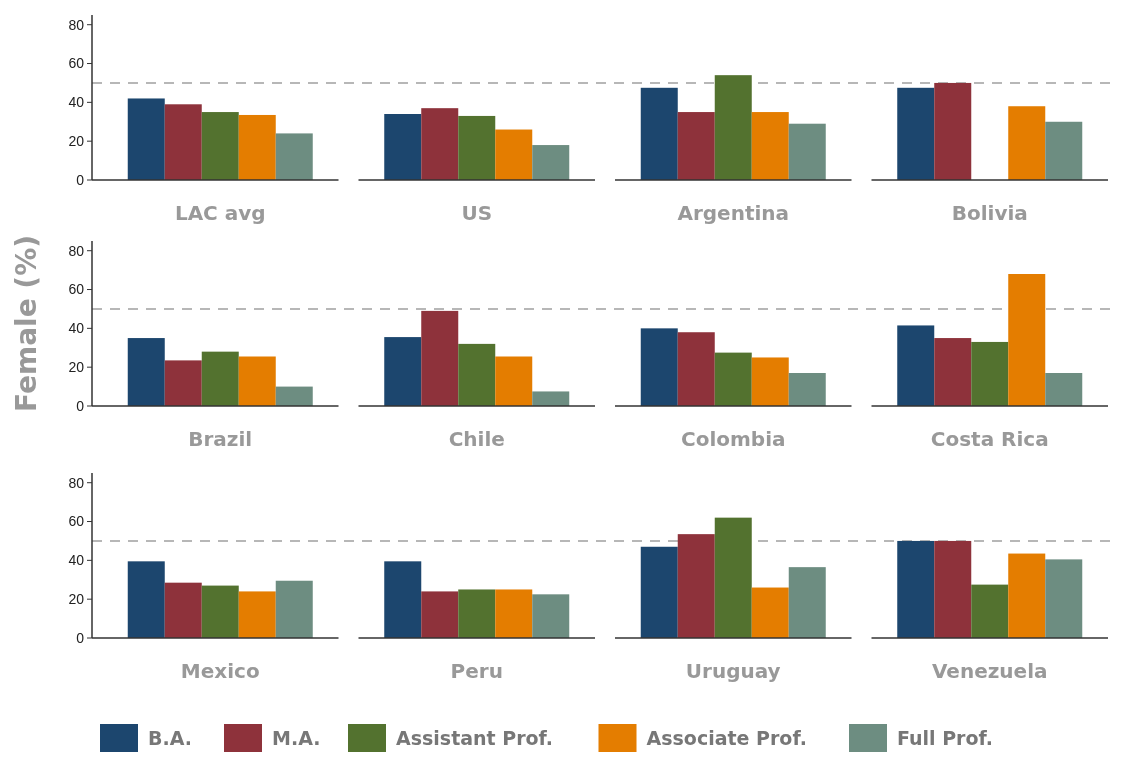 This screenshot has height=766, width=1122. I want to click on x-tick-label: Uruguay, so click(733, 671).